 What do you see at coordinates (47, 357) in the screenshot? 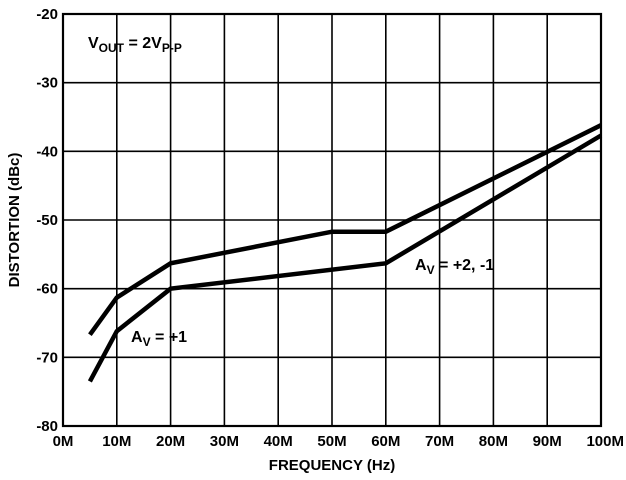
I see `y-tick-label: -70` at bounding box center [47, 357].